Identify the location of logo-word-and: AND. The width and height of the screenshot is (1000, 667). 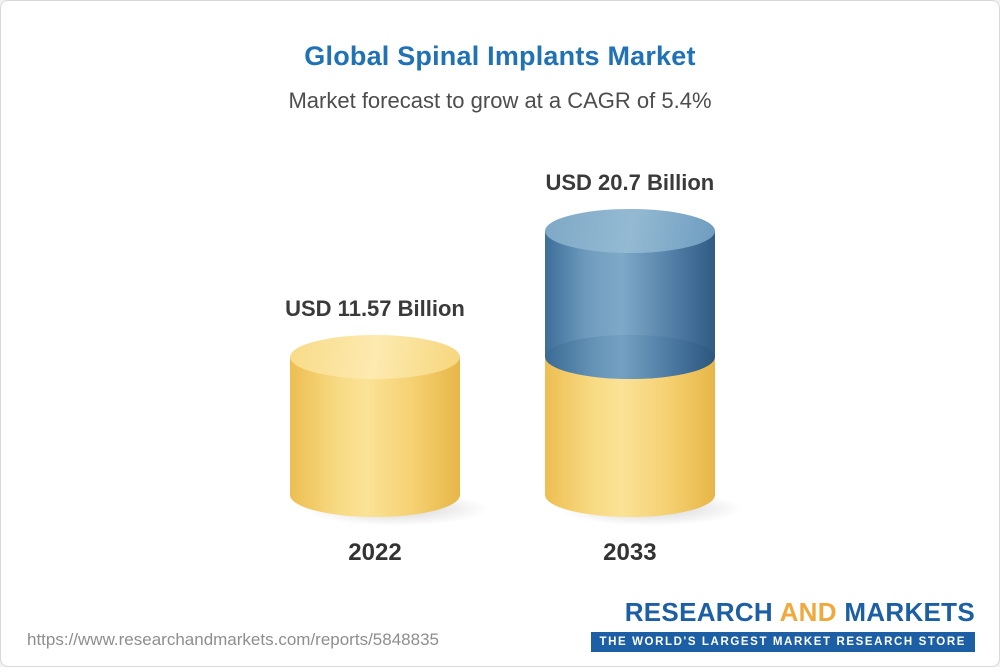
(808, 612).